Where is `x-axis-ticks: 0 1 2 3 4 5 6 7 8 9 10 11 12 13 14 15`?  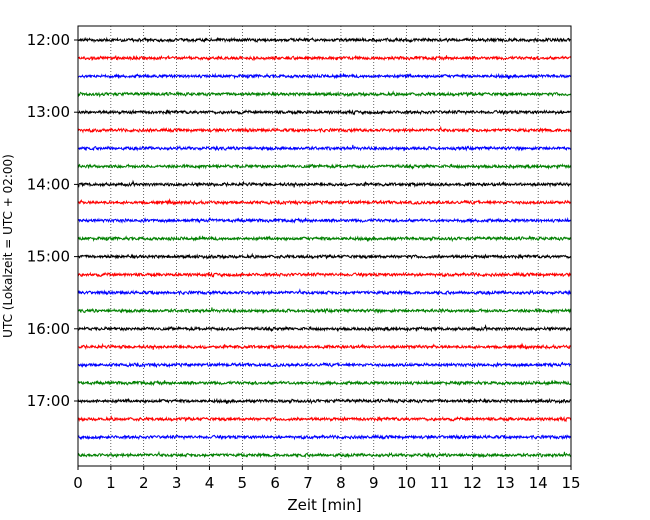 x-axis-ticks: 0 1 2 3 4 5 6 7 8 9 10 11 12 13 14 15 is located at coordinates (327, 479).